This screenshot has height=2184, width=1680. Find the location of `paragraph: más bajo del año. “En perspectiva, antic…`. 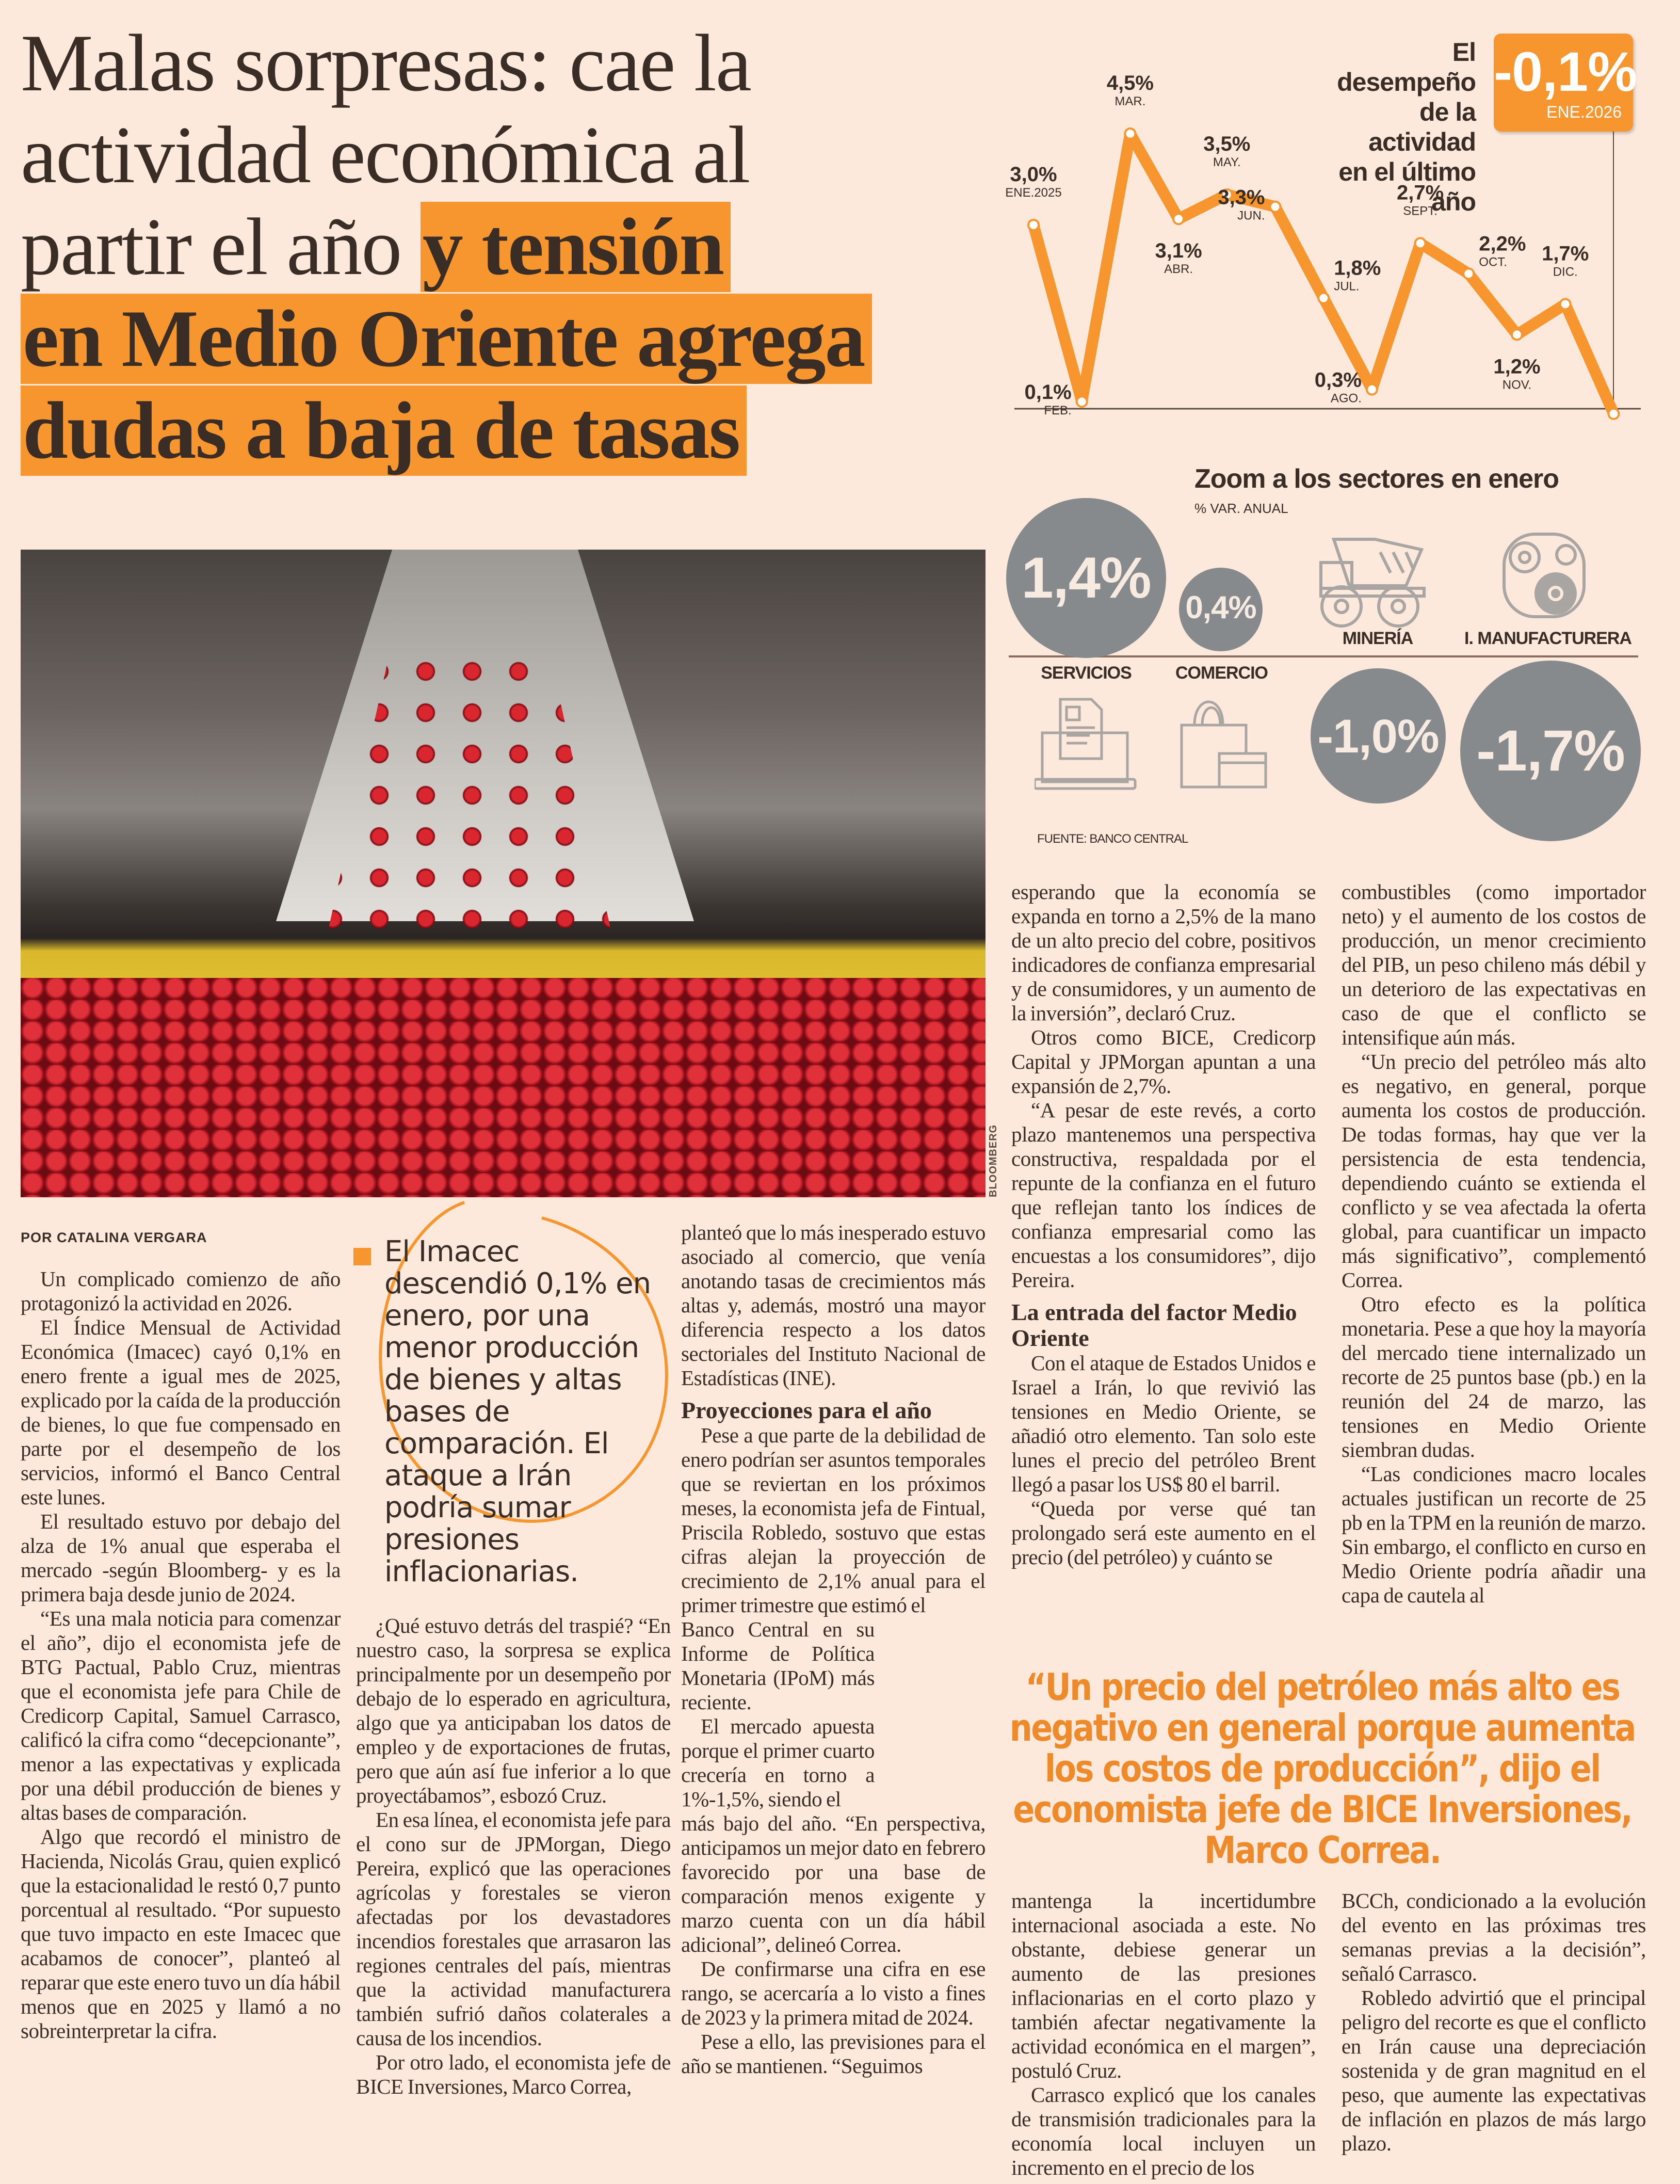

paragraph: más bajo del año. “En perspectiva, antic… is located at coordinates (834, 1884).